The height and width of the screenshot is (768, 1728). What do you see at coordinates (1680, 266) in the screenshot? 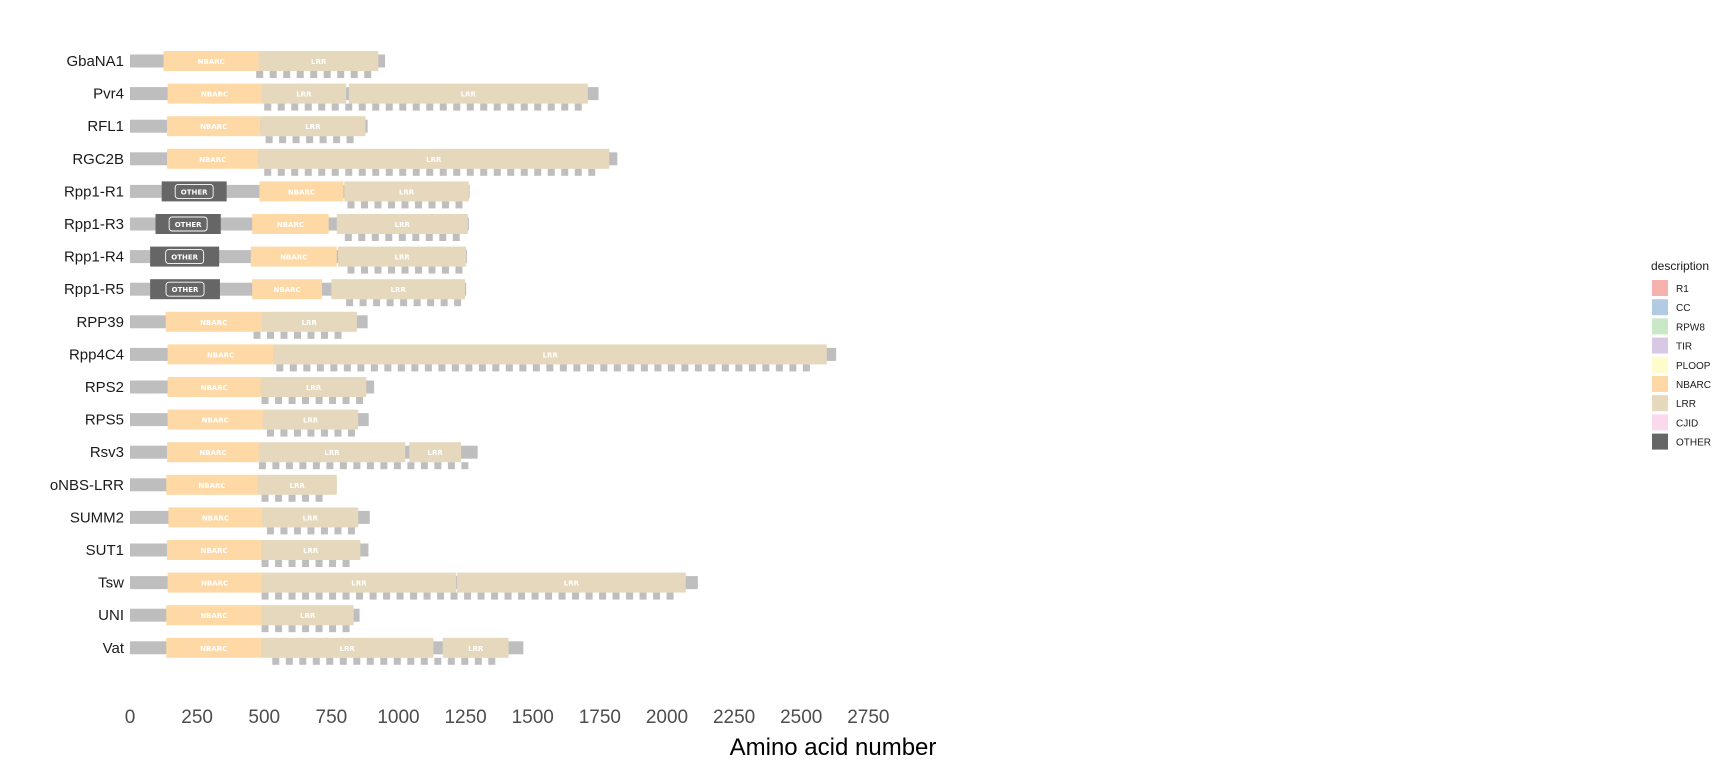
I see `legend-title: description` at bounding box center [1680, 266].